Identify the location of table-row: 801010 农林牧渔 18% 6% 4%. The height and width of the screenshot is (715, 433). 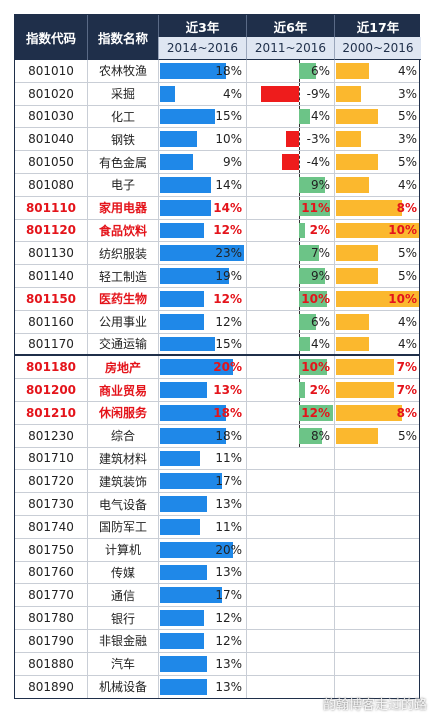
(217, 71).